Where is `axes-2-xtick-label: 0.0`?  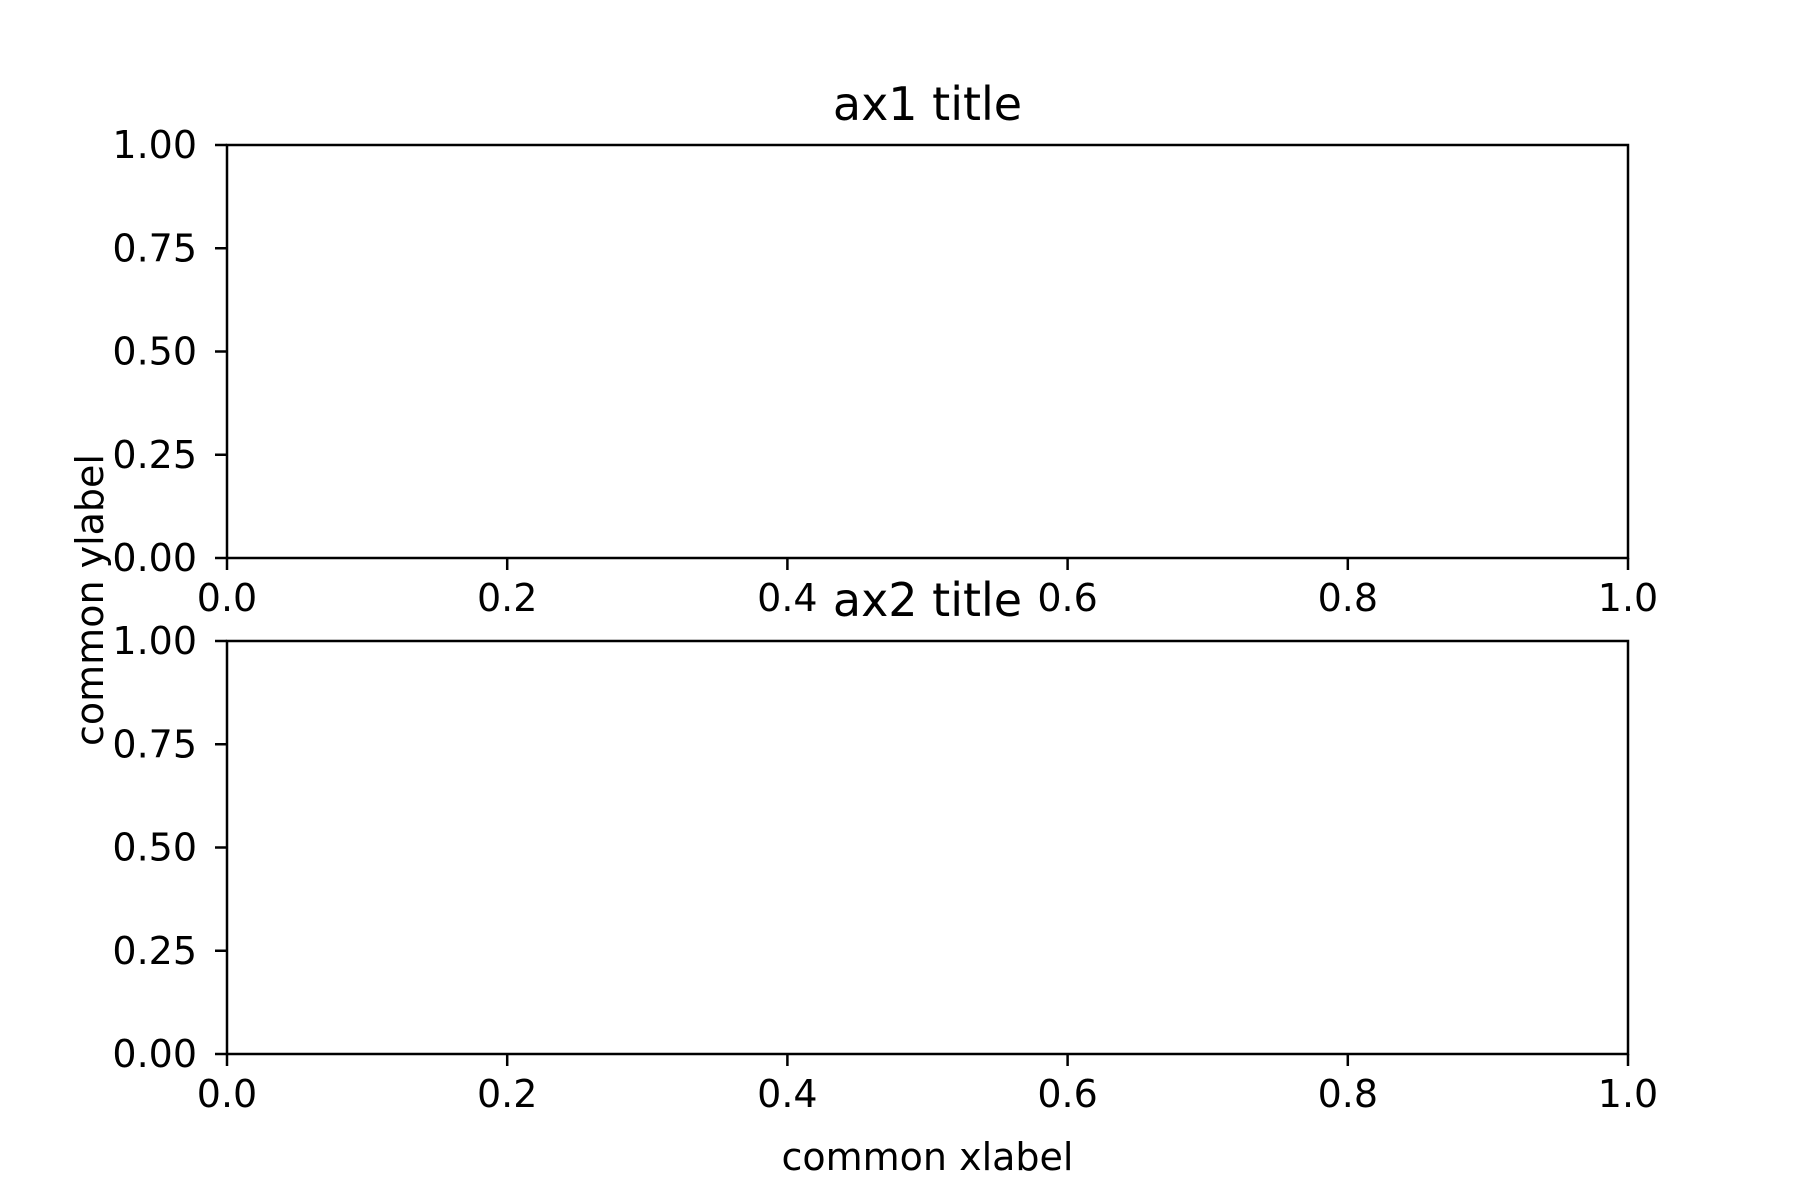 axes-2-xtick-label: 0.0 is located at coordinates (227, 1094).